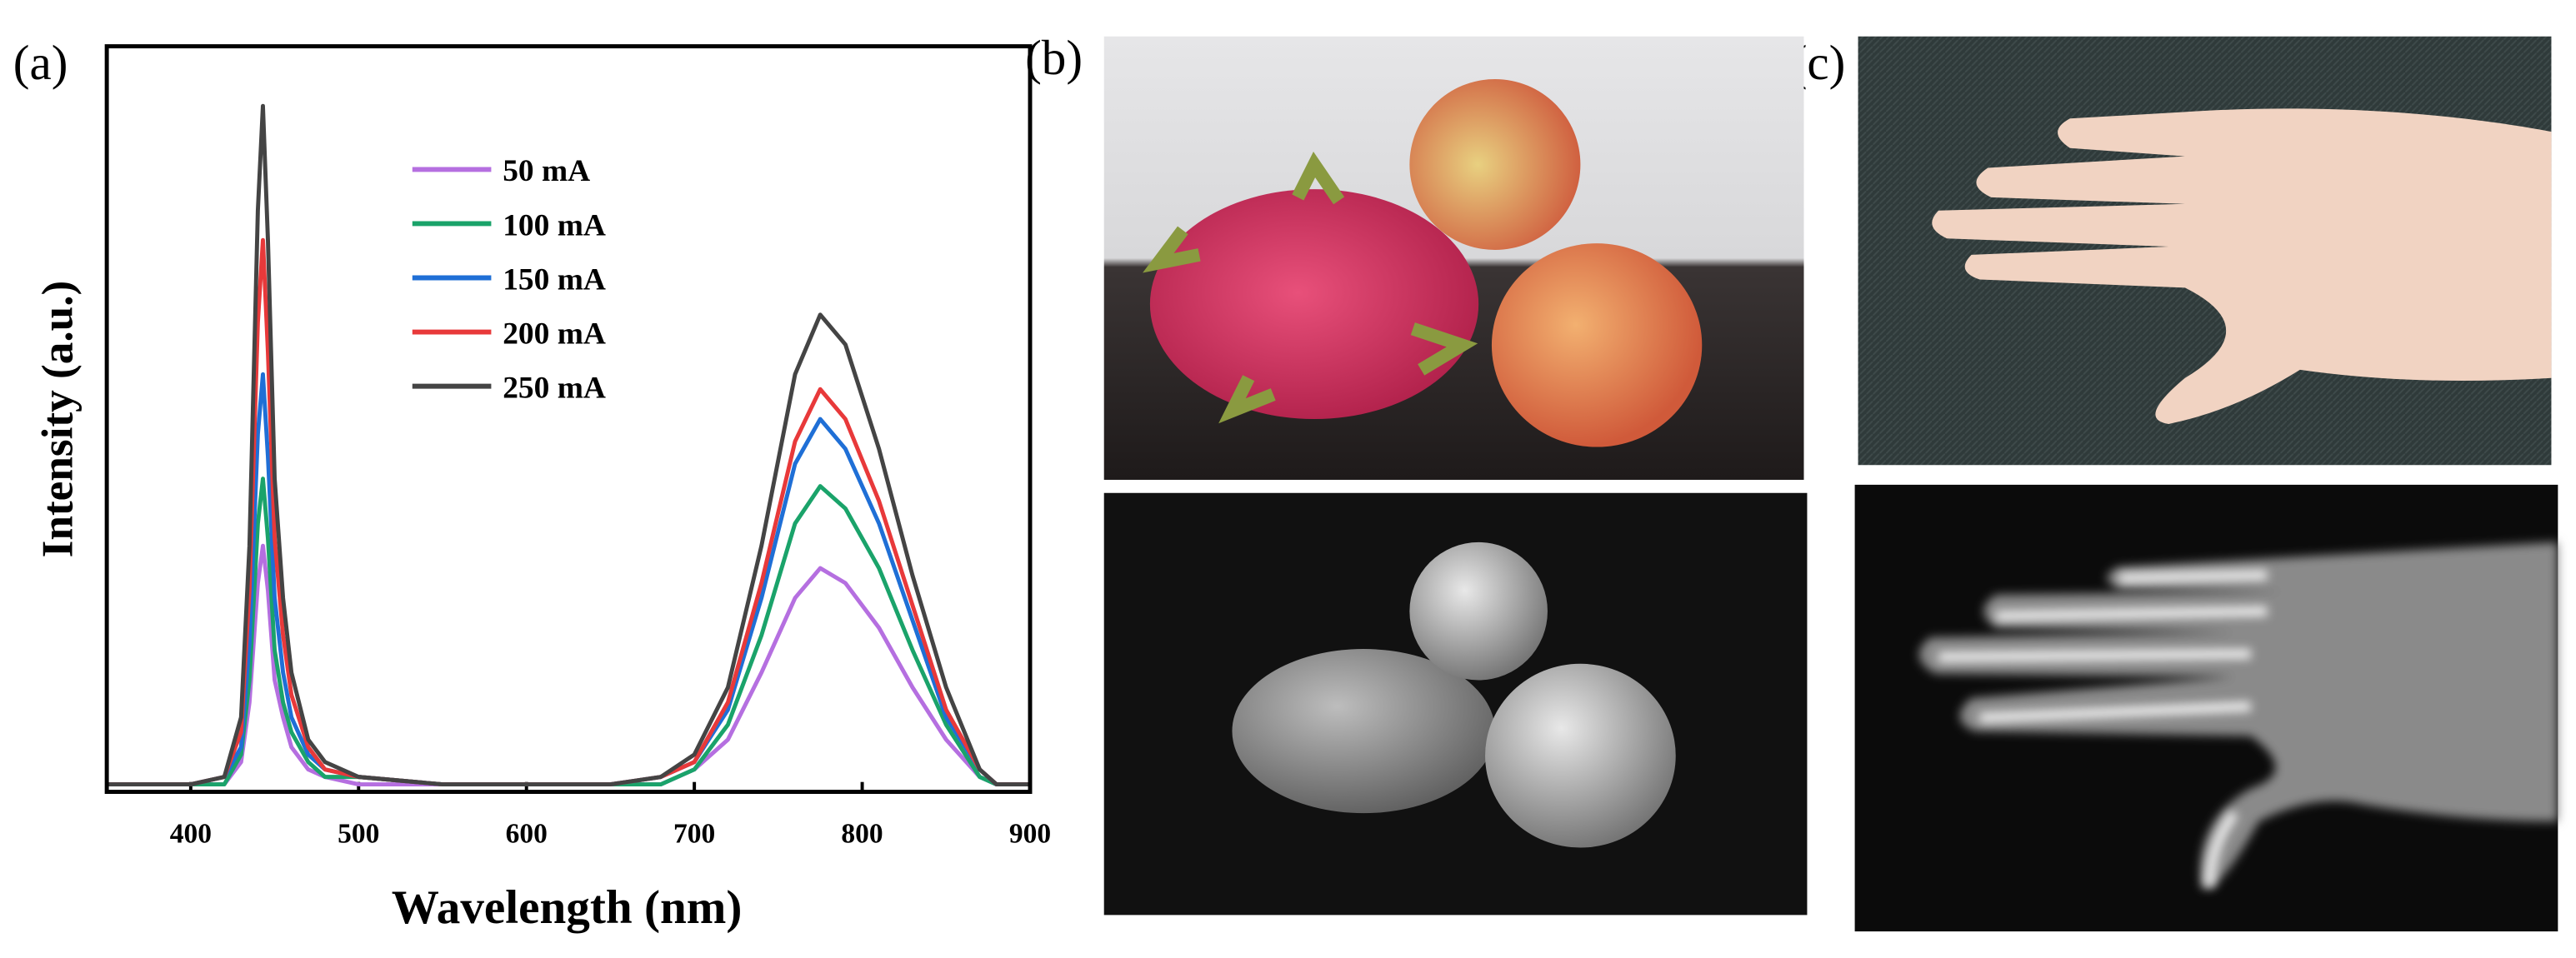 This screenshot has width=2576, height=958. What do you see at coordinates (555, 334) in the screenshot?
I see `legend-label: 200 mA` at bounding box center [555, 334].